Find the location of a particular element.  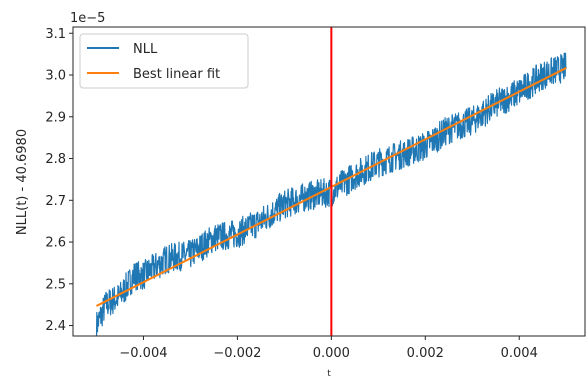

y-tick-label: 2.8 is located at coordinates (55, 159).